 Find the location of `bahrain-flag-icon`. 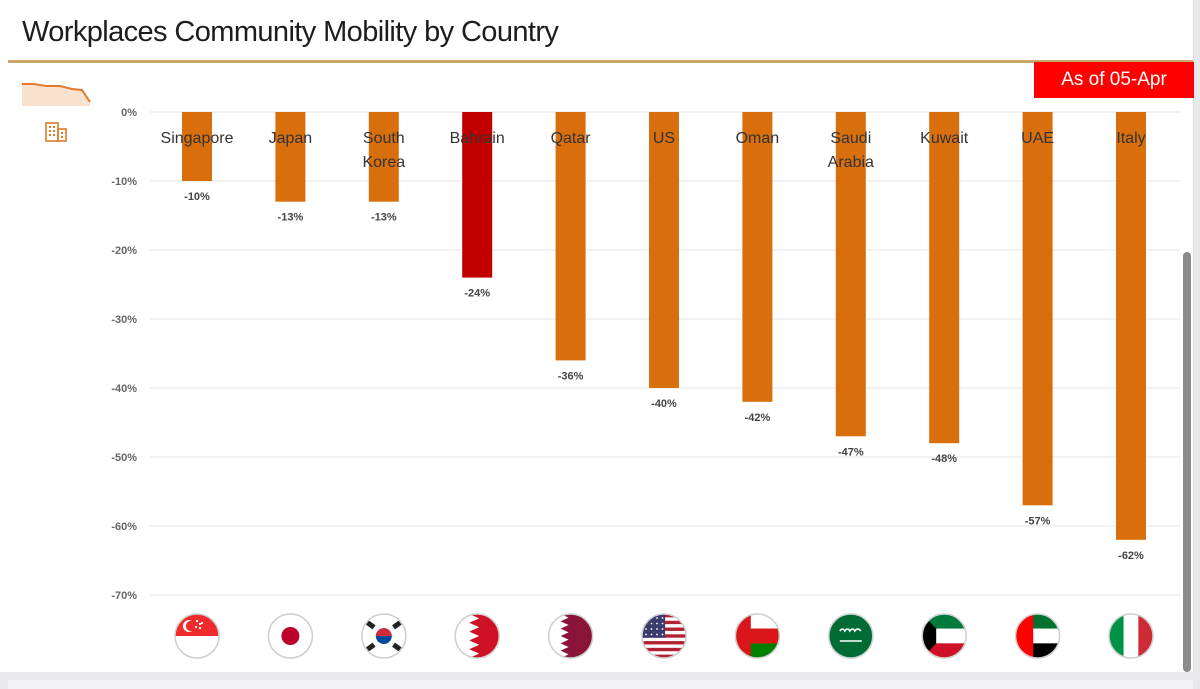

bahrain-flag-icon is located at coordinates (477, 636).